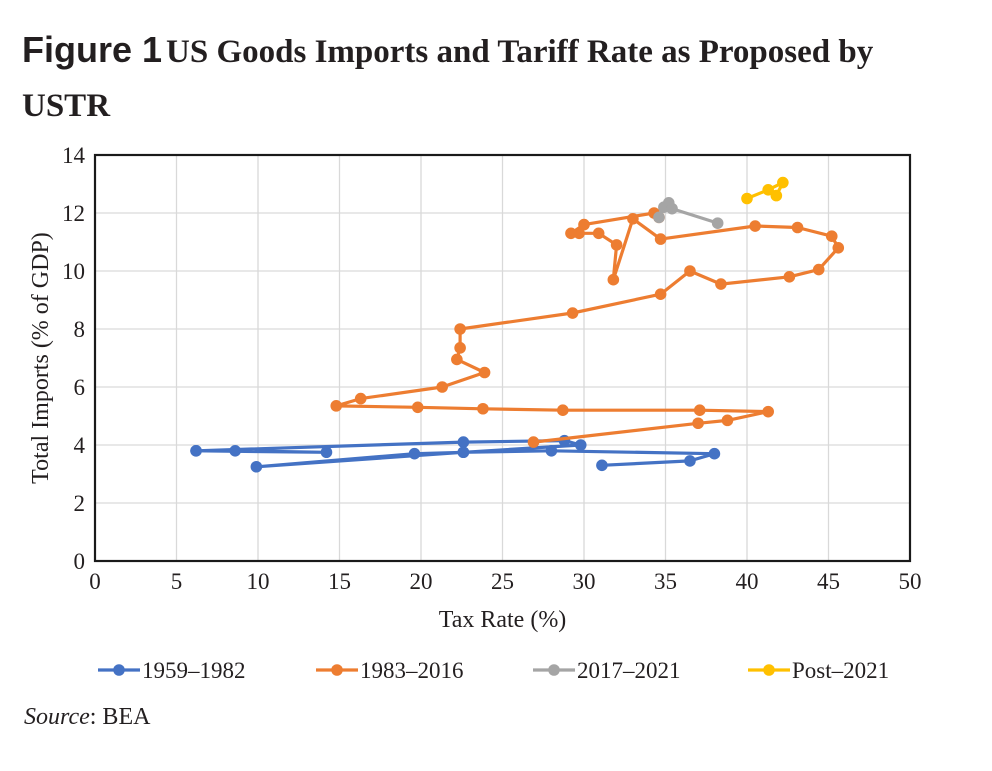 This screenshot has height=771, width=992. Describe the element at coordinates (73, 271) in the screenshot. I see `y-tick-label: 10` at that location.